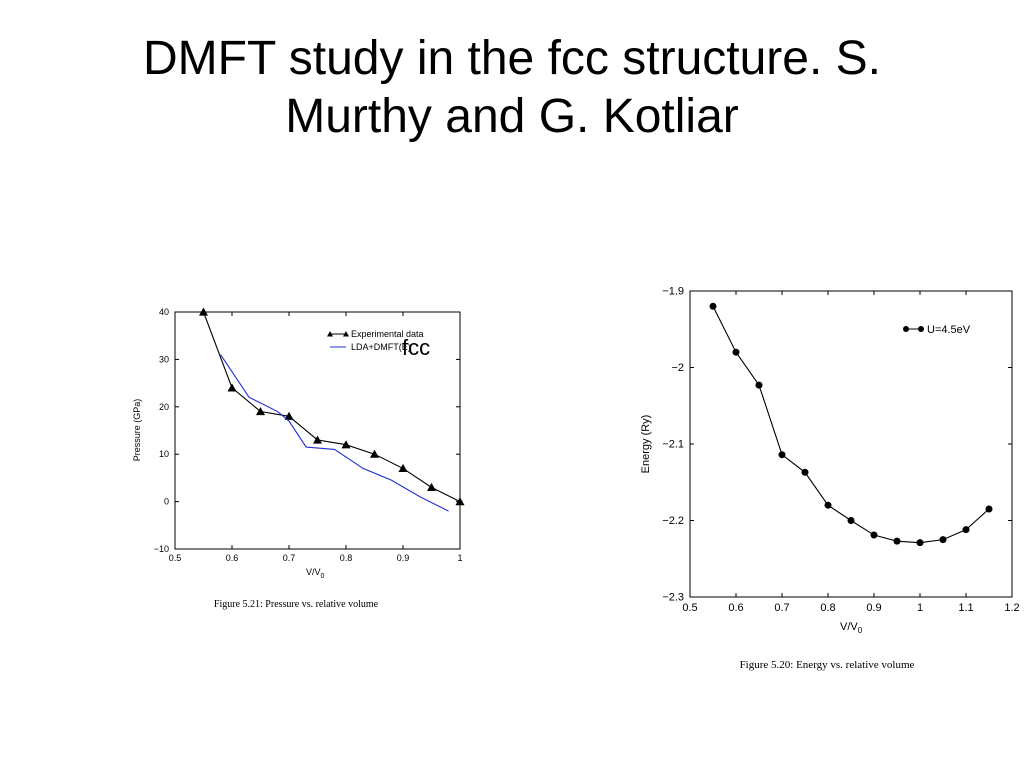 Image resolution: width=1024 pixels, height=768 pixels. I want to click on legend-u-marker-left, so click(906, 329).